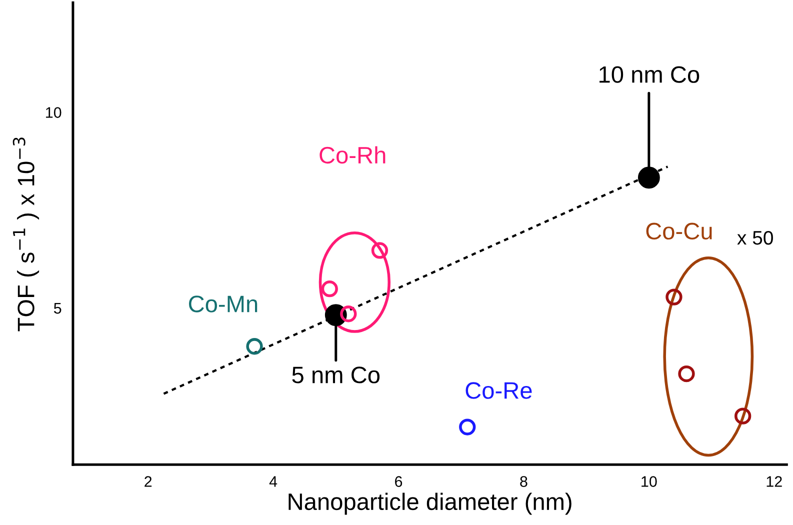  Describe the element at coordinates (223, 304) in the screenshot. I see `series-label: Co-Mn` at that location.